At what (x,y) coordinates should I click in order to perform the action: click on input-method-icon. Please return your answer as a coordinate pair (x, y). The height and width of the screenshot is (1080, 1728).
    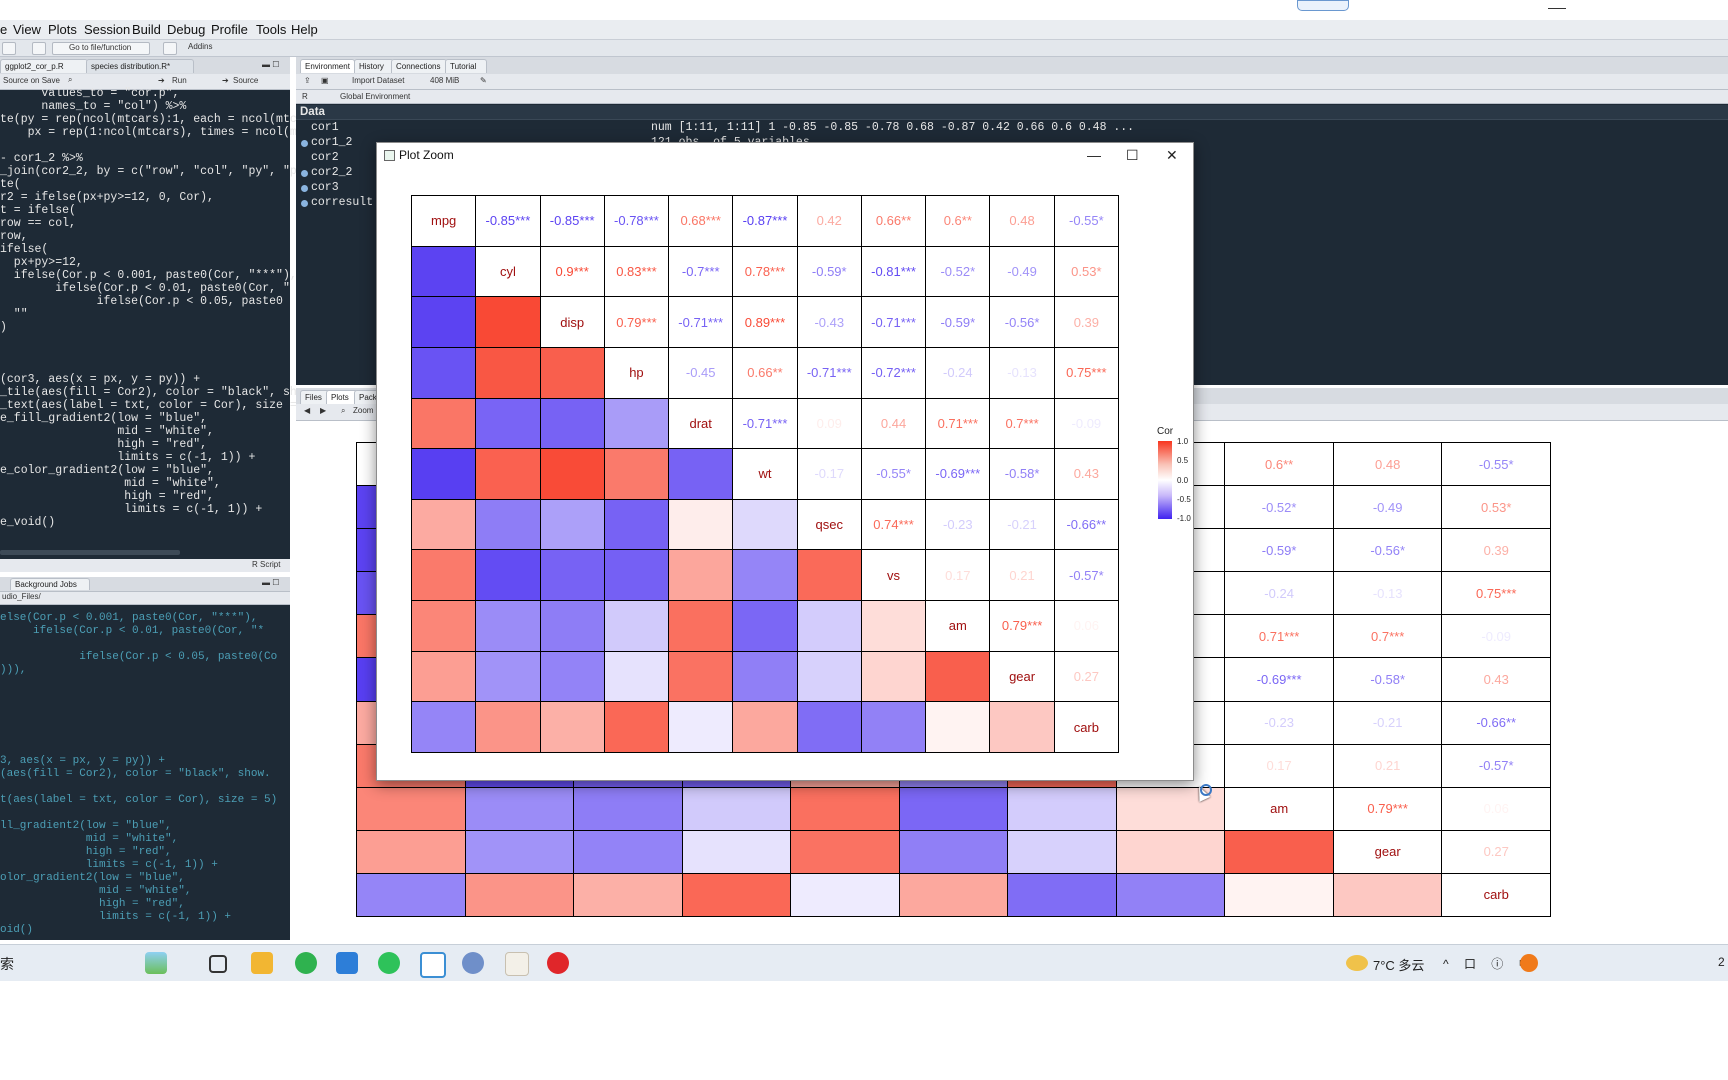
    Looking at the image, I should click on (1529, 963).